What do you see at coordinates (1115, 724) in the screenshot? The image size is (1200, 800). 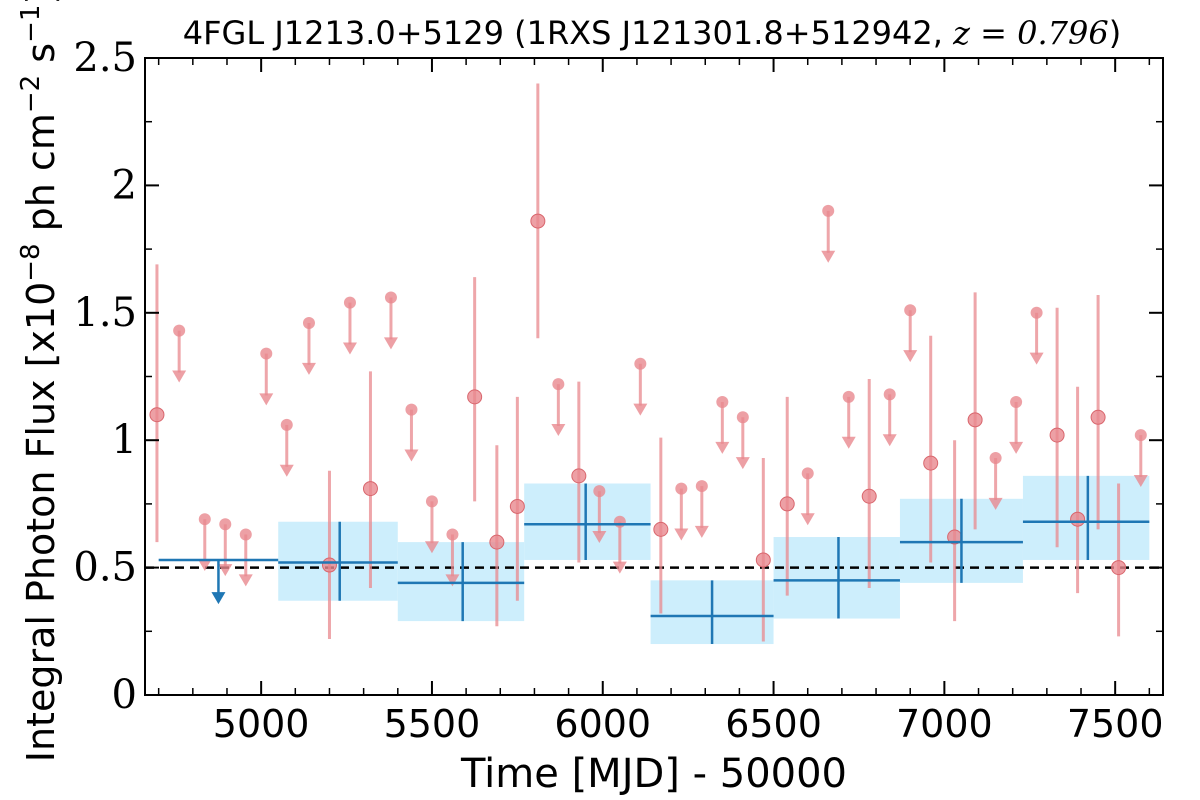 I see `x-tick-label-5: 7500` at bounding box center [1115, 724].